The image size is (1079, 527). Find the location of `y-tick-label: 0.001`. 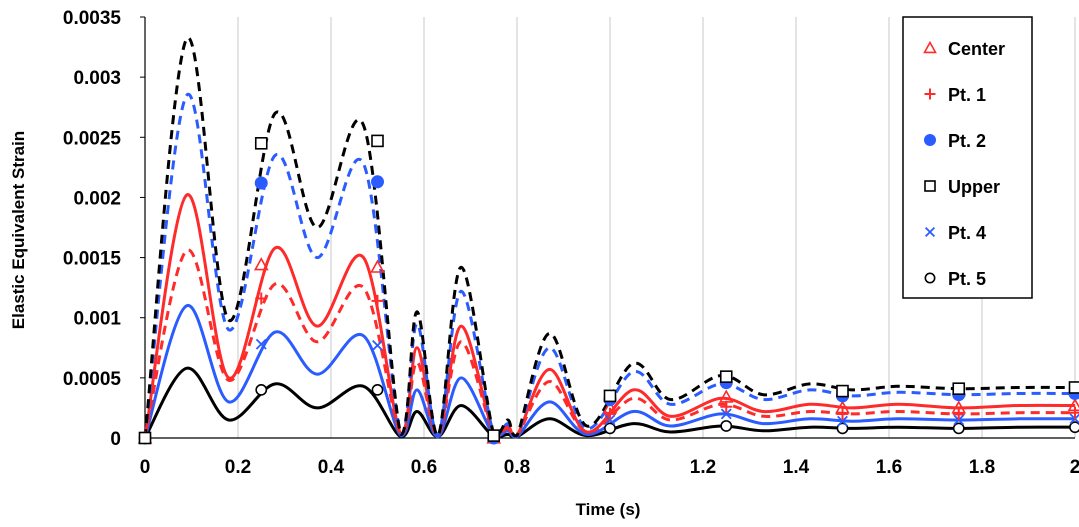

y-tick-label: 0.001 is located at coordinates (97, 319).